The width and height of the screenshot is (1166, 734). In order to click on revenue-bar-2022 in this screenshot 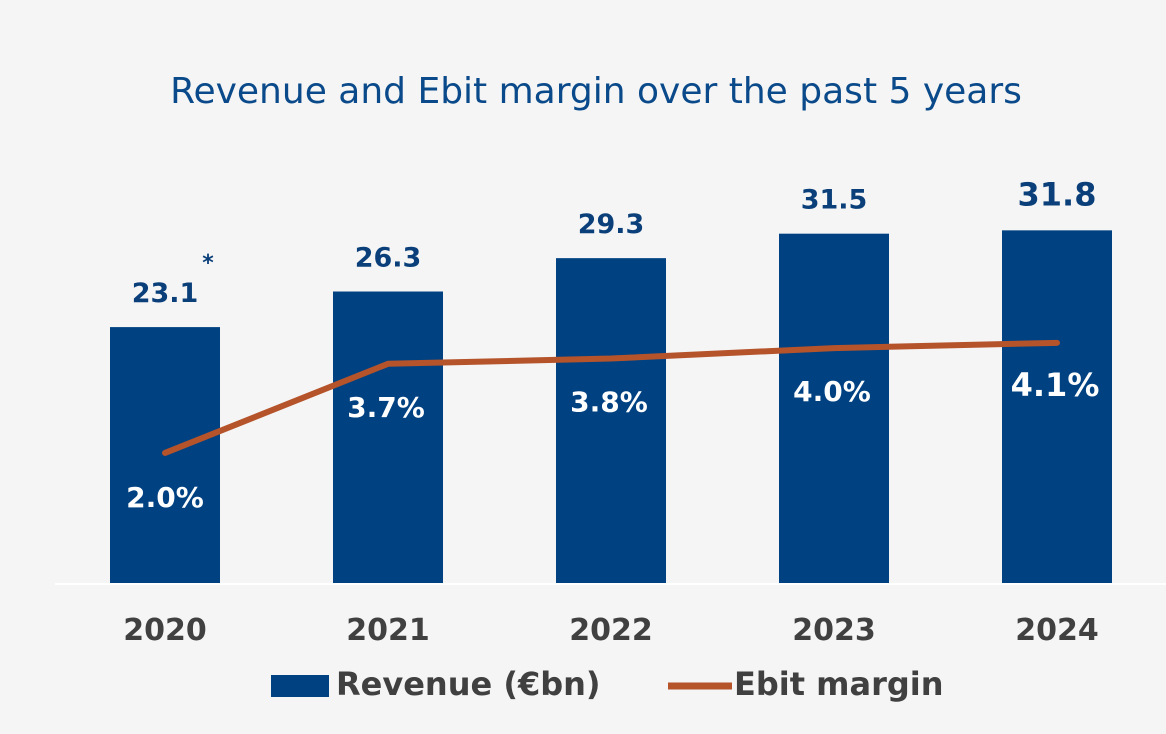, I will do `click(611, 421)`.